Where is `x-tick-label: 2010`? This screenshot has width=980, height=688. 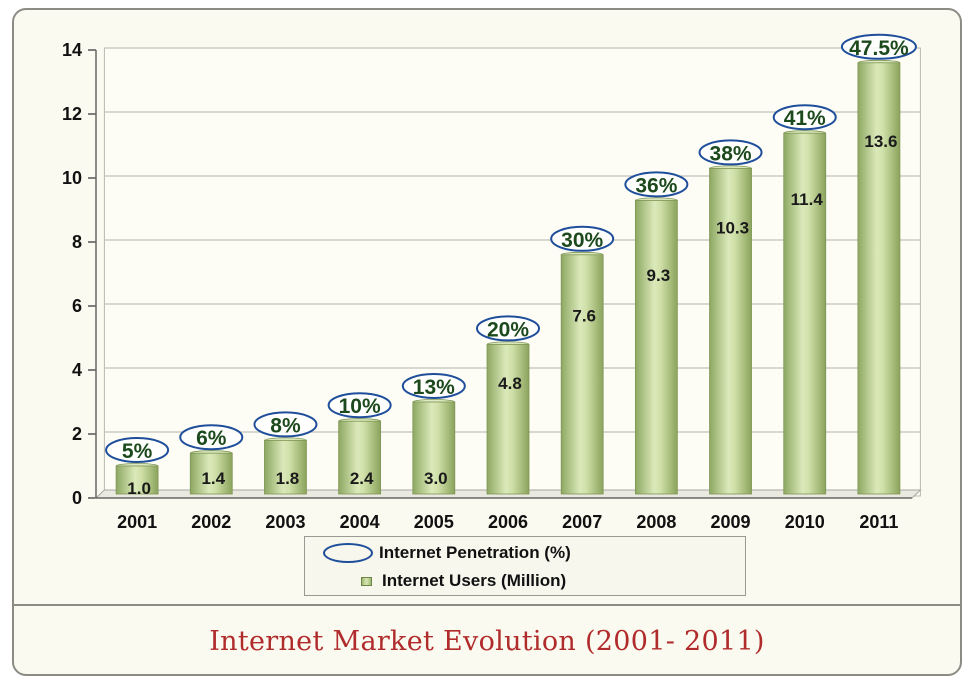 x-tick-label: 2010 is located at coordinates (805, 522).